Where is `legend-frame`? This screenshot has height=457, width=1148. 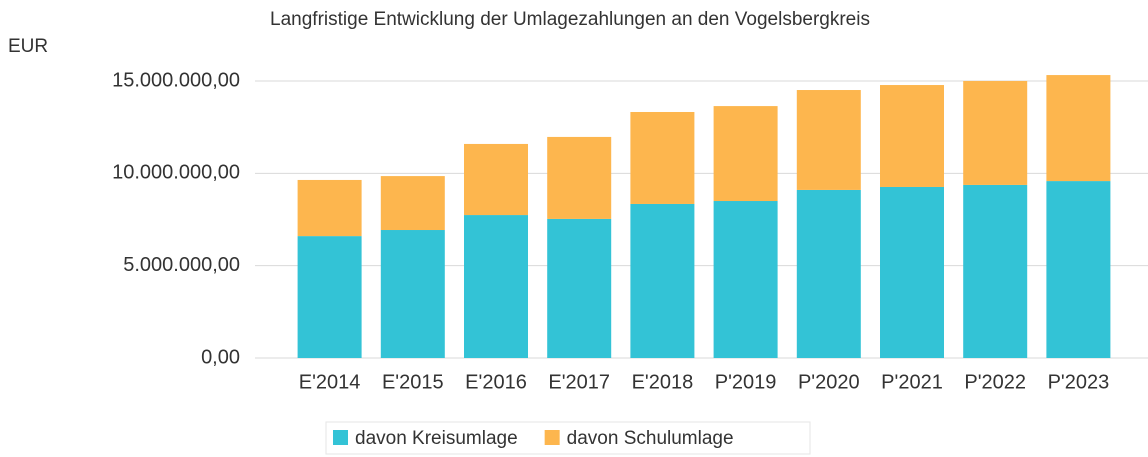 legend-frame is located at coordinates (568, 438).